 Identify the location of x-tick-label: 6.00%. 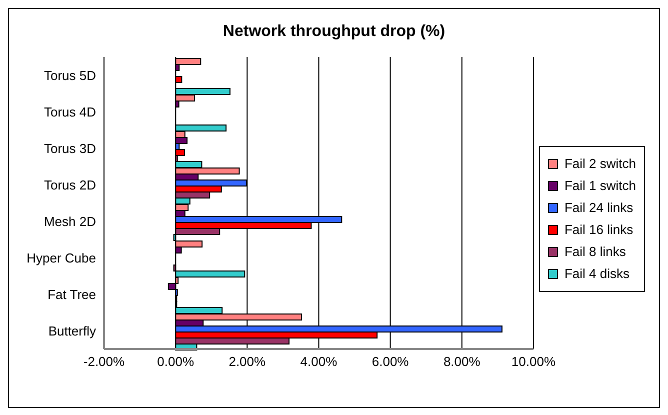
(391, 362).